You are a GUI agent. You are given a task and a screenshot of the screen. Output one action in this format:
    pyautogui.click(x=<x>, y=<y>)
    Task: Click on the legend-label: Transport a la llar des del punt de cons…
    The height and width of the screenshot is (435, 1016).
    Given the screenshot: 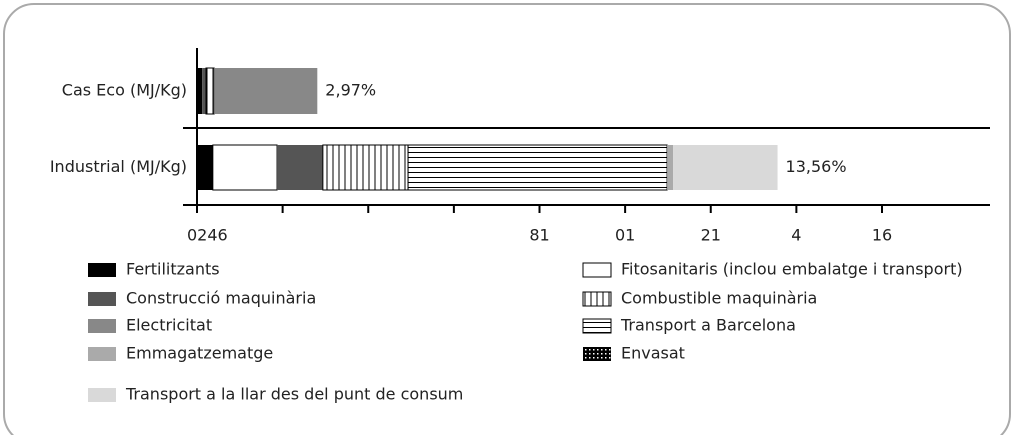 What is the action you would take?
    pyautogui.click(x=294, y=394)
    